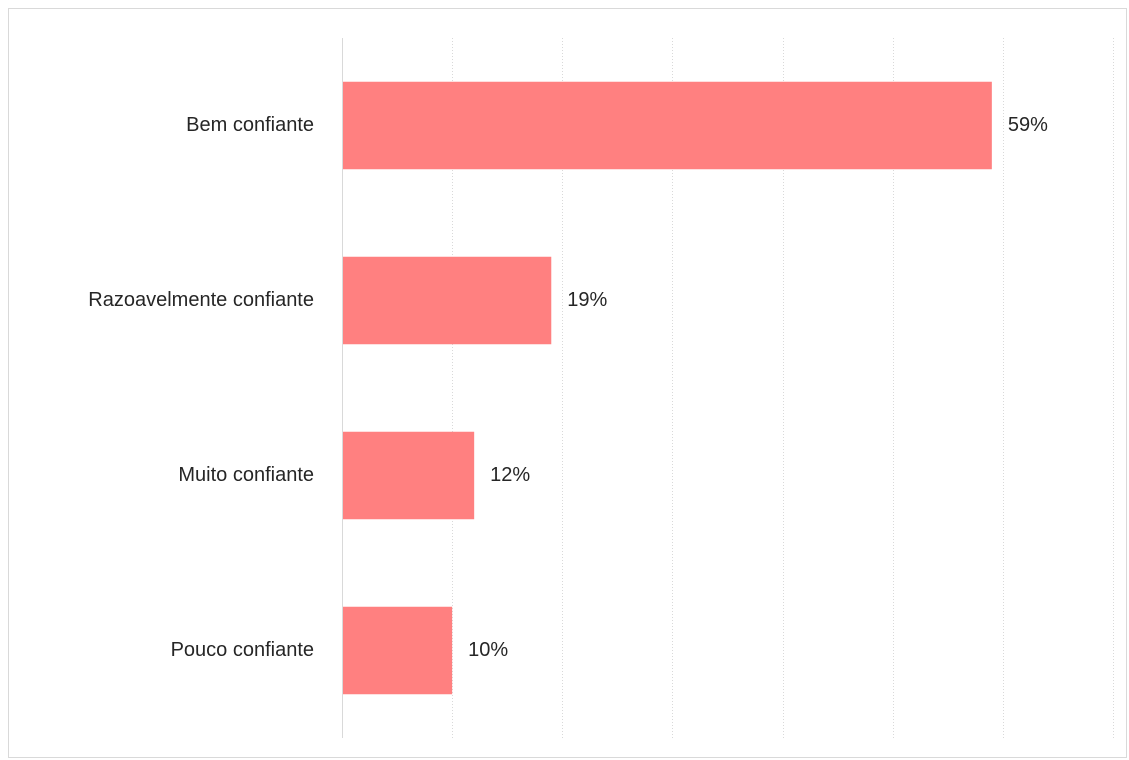  What do you see at coordinates (242, 650) in the screenshot?
I see `category-label: Pouco confiante` at bounding box center [242, 650].